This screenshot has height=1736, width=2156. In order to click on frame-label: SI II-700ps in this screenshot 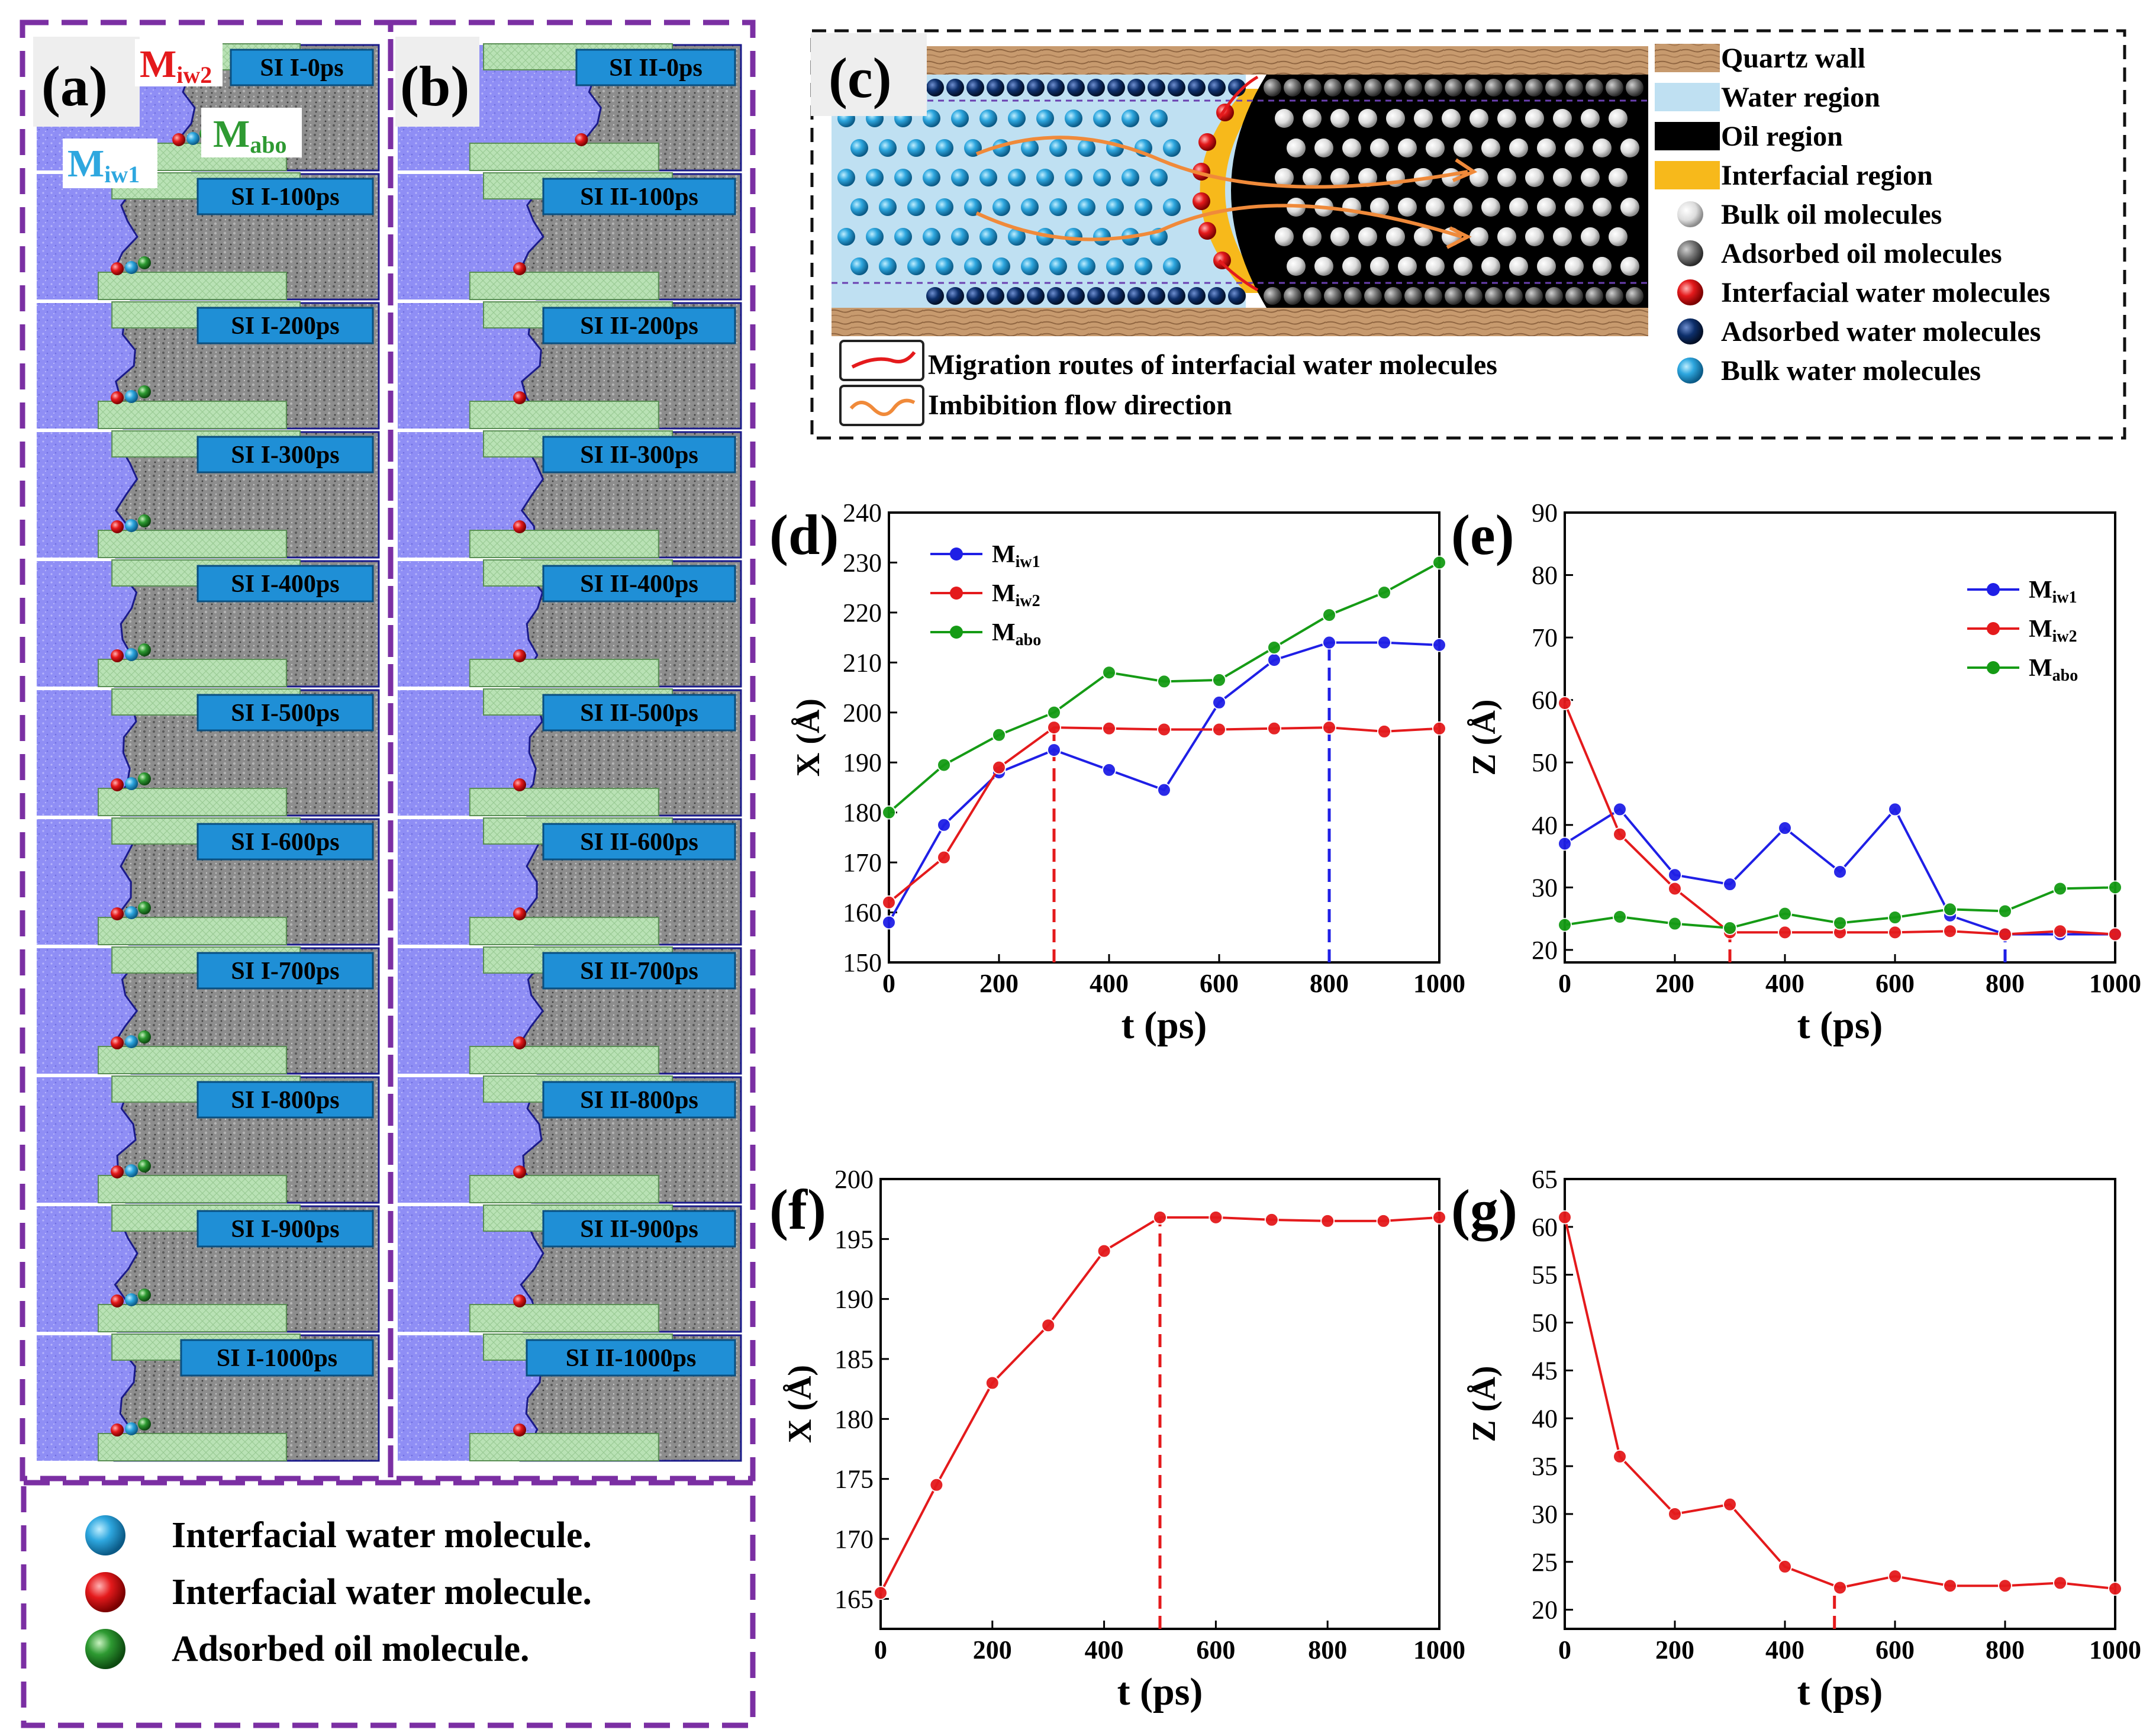, I will do `click(639, 971)`.